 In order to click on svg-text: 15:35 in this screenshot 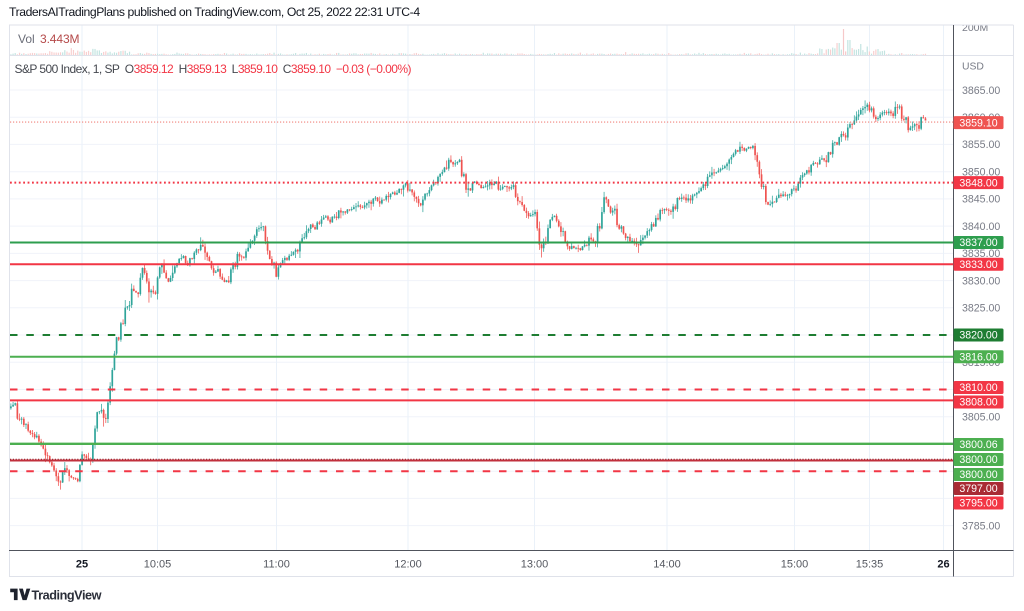, I will do `click(870, 565)`.